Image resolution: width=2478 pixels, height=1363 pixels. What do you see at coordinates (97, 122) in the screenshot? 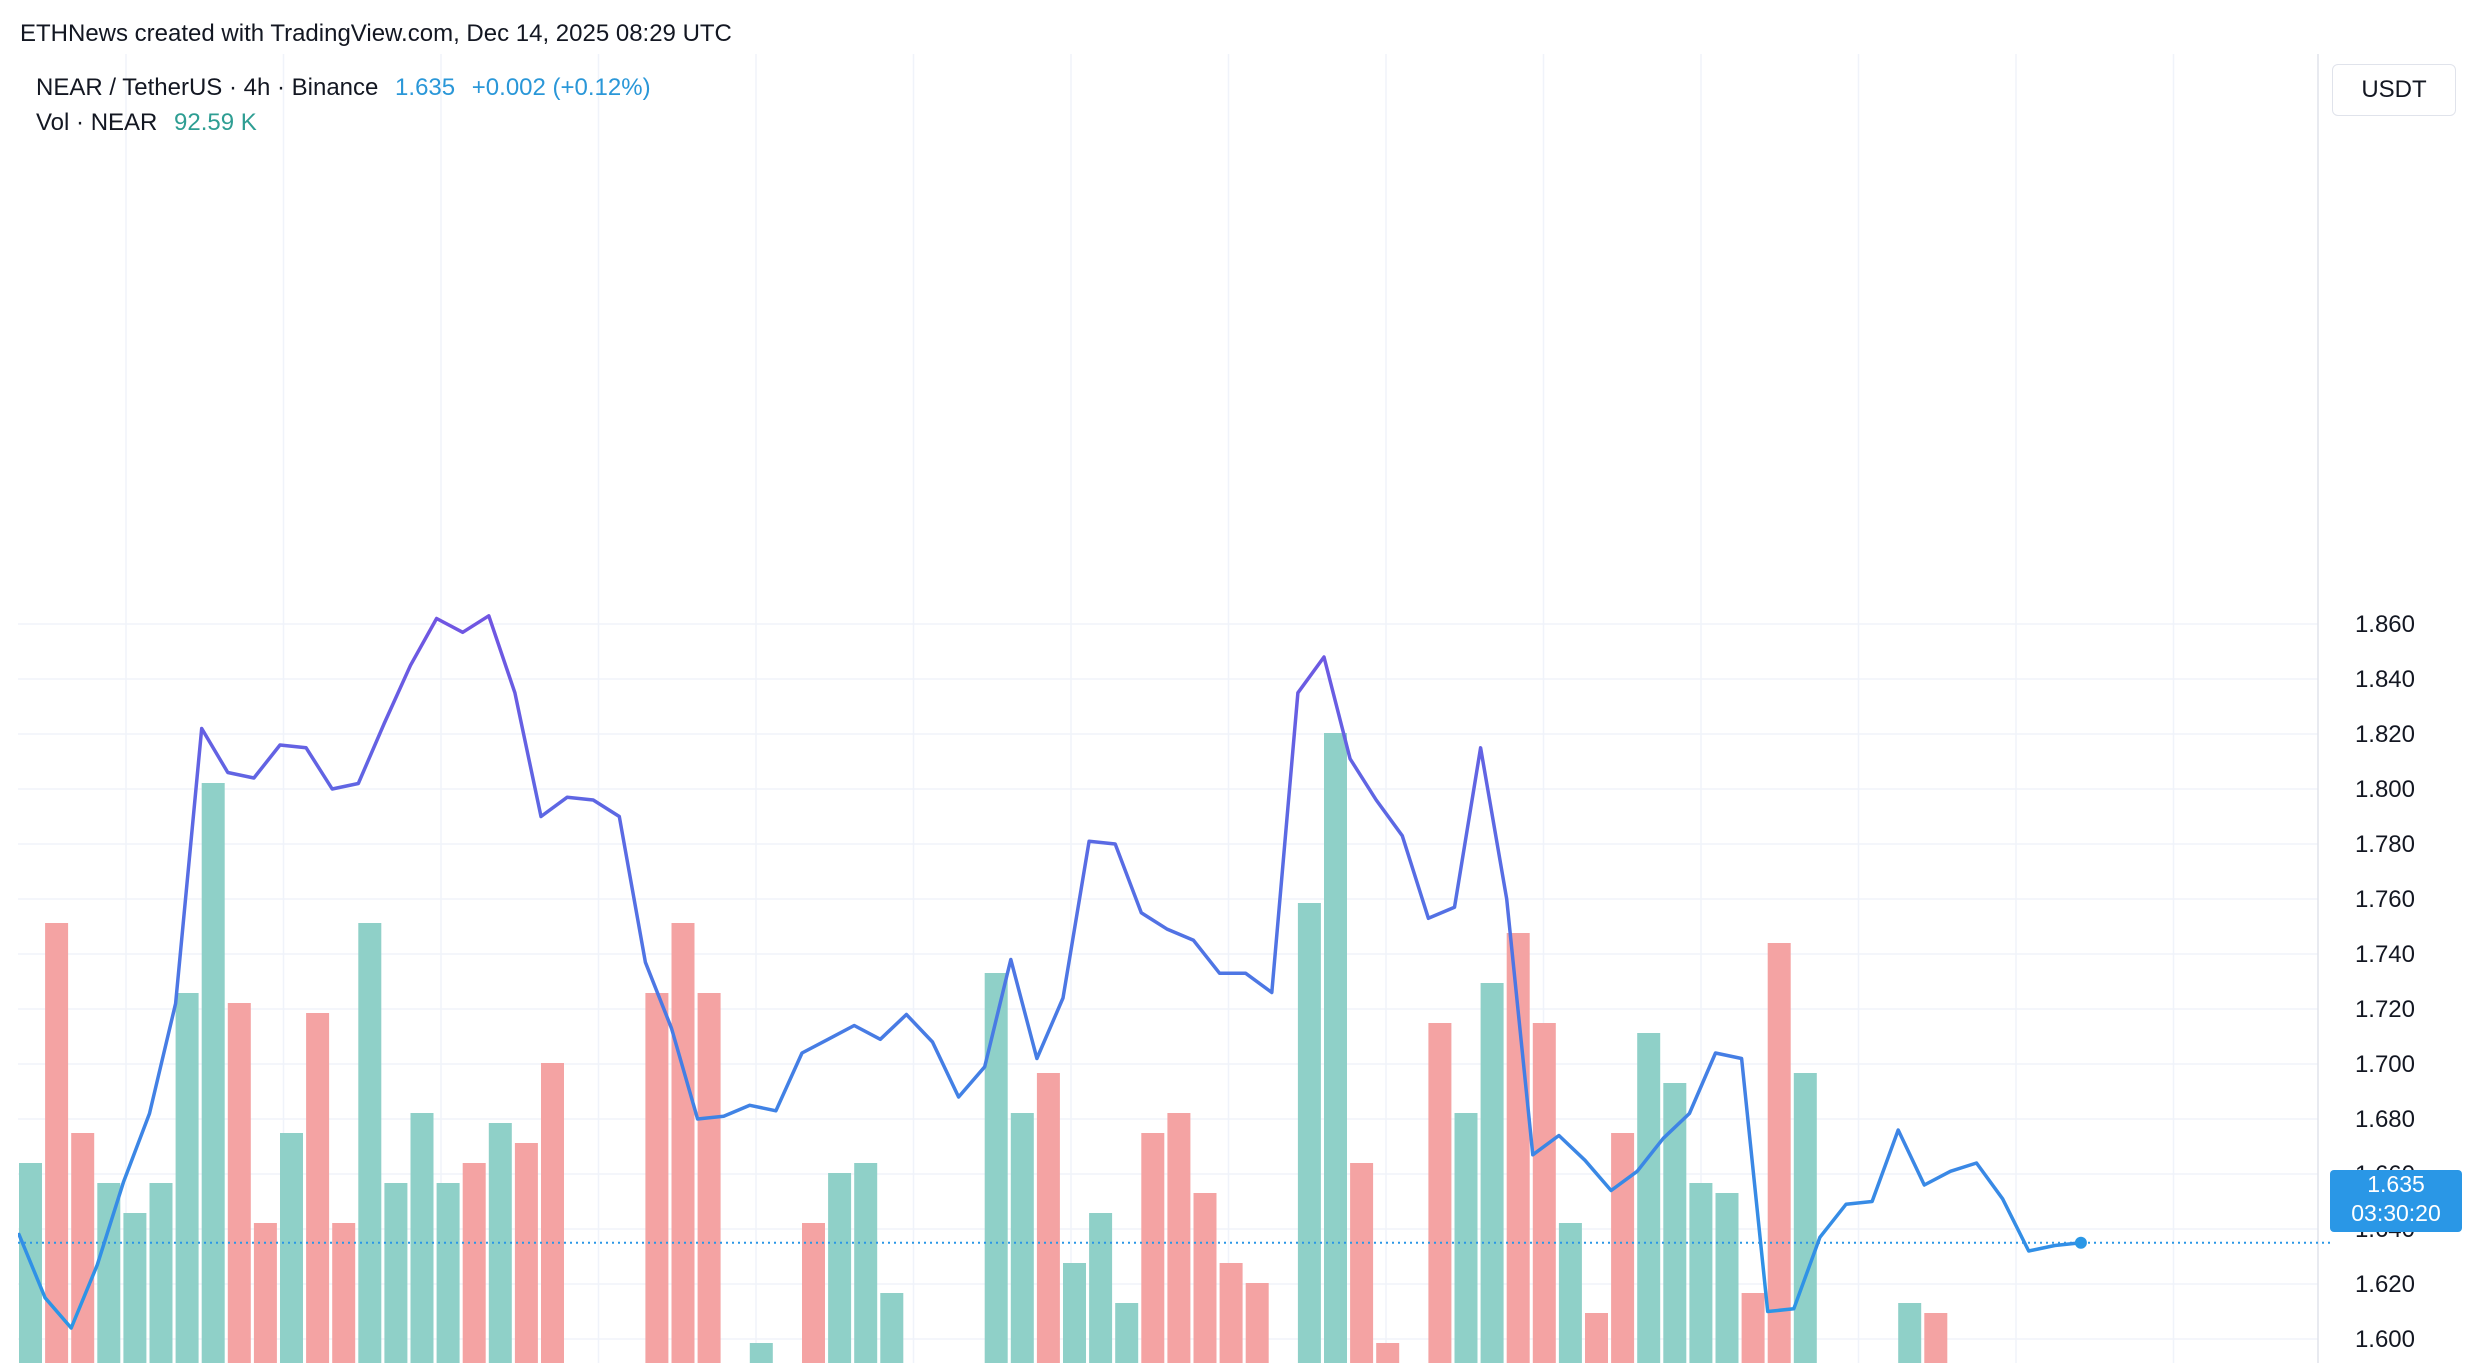
I see `volume-label: Vol · NEAR` at bounding box center [97, 122].